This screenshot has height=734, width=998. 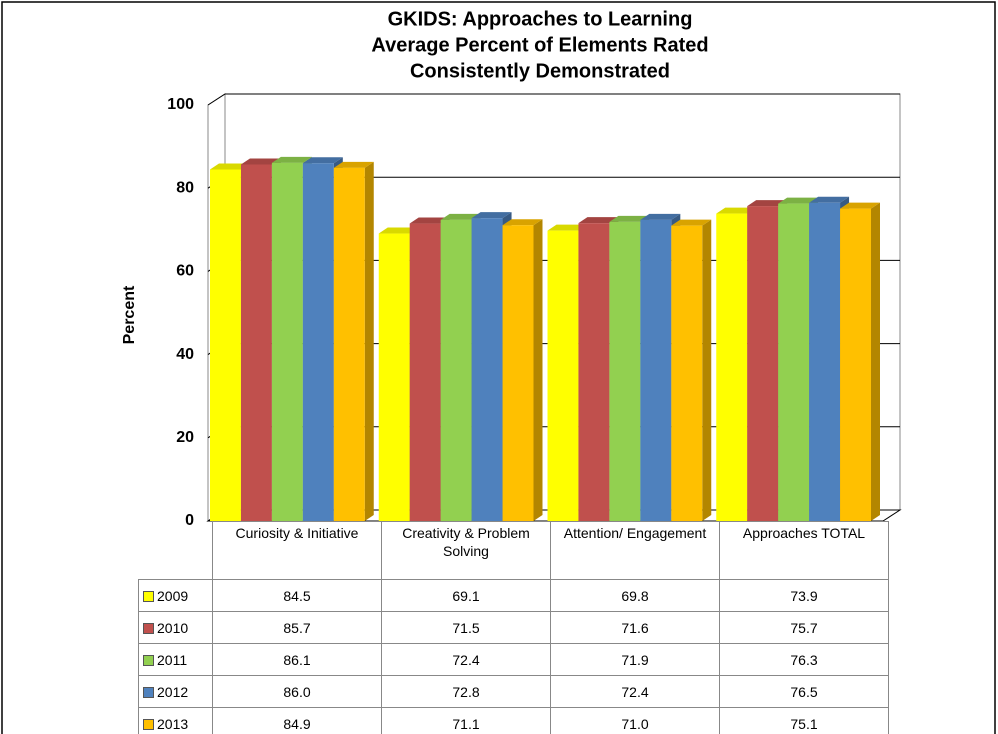 What do you see at coordinates (553, 99) in the screenshot?
I see `grid-line` at bounding box center [553, 99].